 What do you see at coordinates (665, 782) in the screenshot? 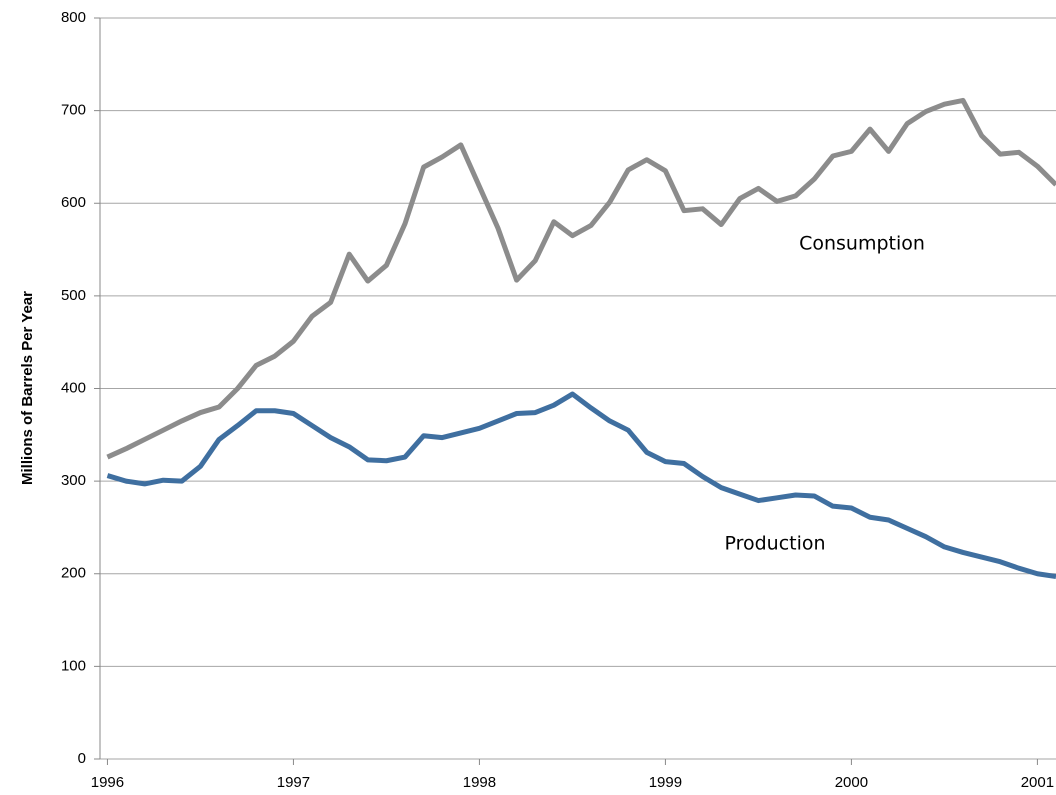
I see `x-tick-label: 1999` at bounding box center [665, 782].